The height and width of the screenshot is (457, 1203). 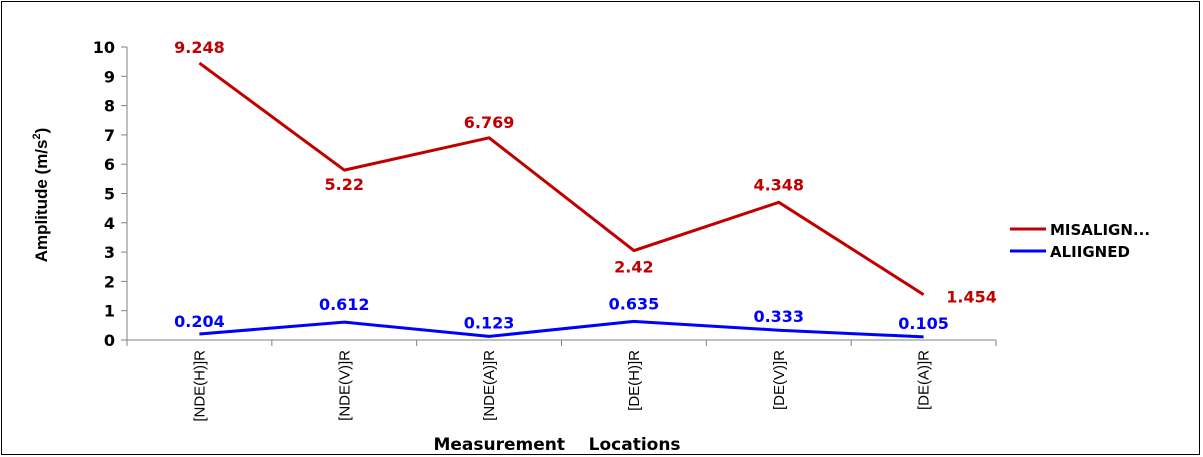 I want to click on y-tick-label: 1, so click(x=109, y=311).